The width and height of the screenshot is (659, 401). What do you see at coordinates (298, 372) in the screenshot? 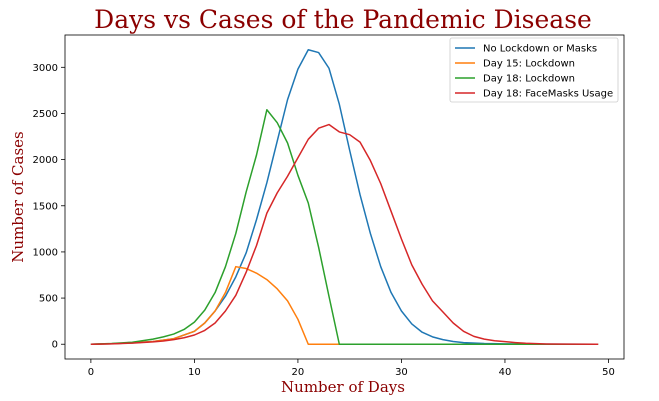
I see `x-tick-label: 20` at bounding box center [298, 372].